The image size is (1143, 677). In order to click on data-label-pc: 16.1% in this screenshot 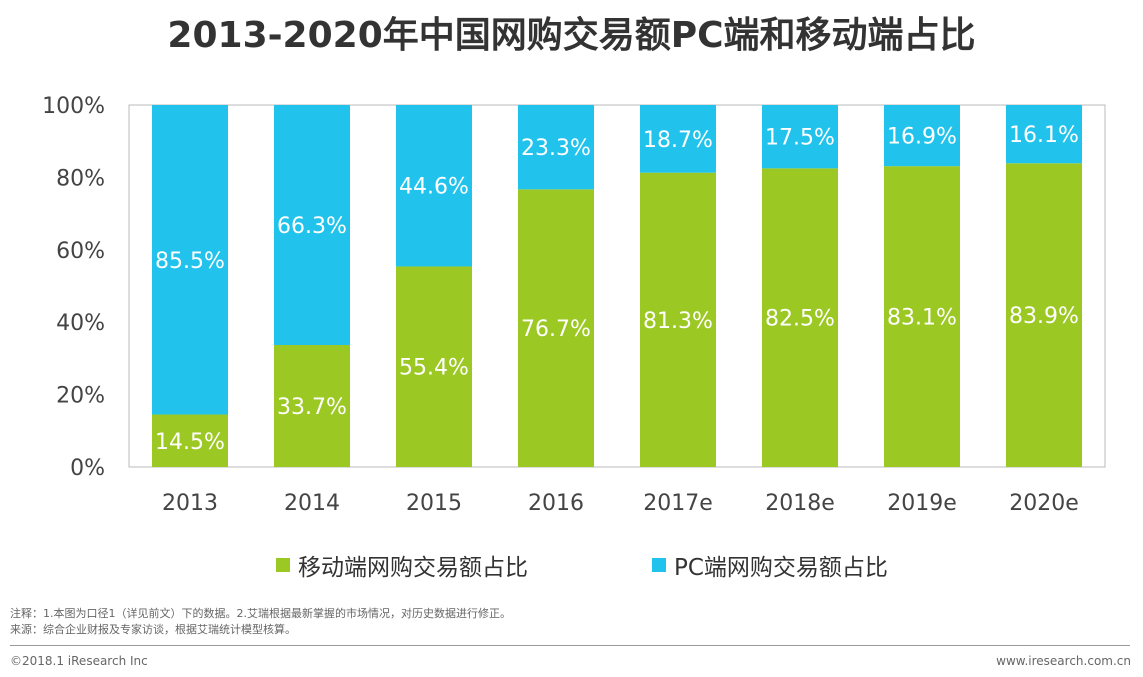, I will do `click(1044, 135)`.